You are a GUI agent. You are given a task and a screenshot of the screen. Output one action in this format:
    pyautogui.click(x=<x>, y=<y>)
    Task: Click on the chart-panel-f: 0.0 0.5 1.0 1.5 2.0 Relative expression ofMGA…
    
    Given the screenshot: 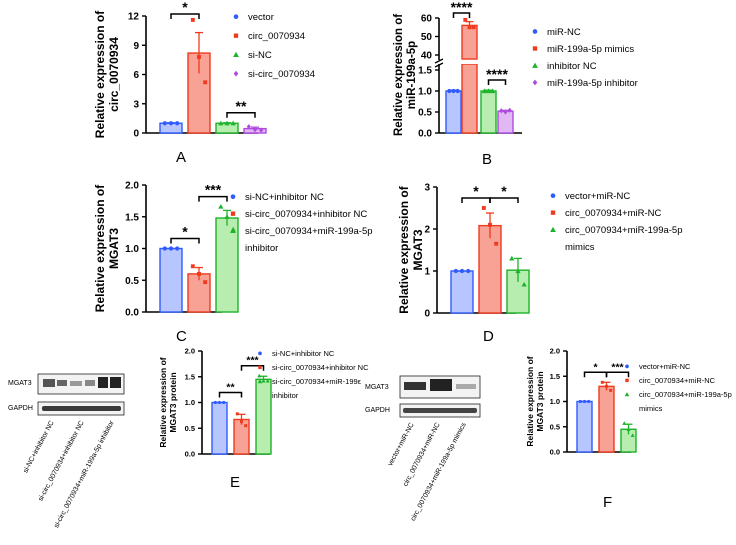 What is the action you would take?
    pyautogui.click(x=628, y=429)
    